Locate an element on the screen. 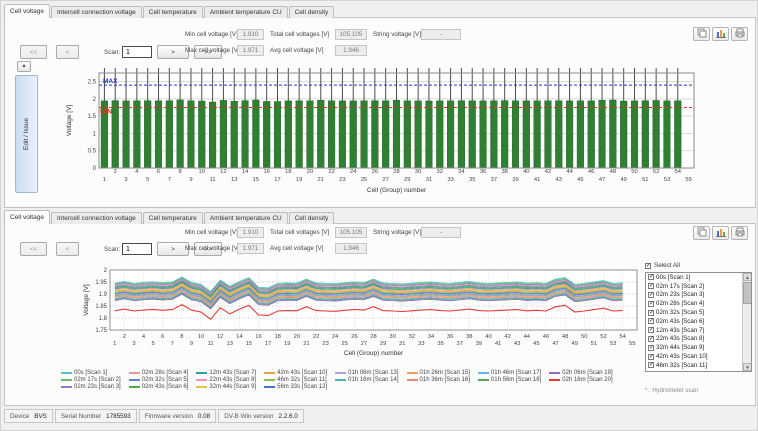 The height and width of the screenshot is (431, 758). select-all-checkbox: ✓ is located at coordinates (648, 265).